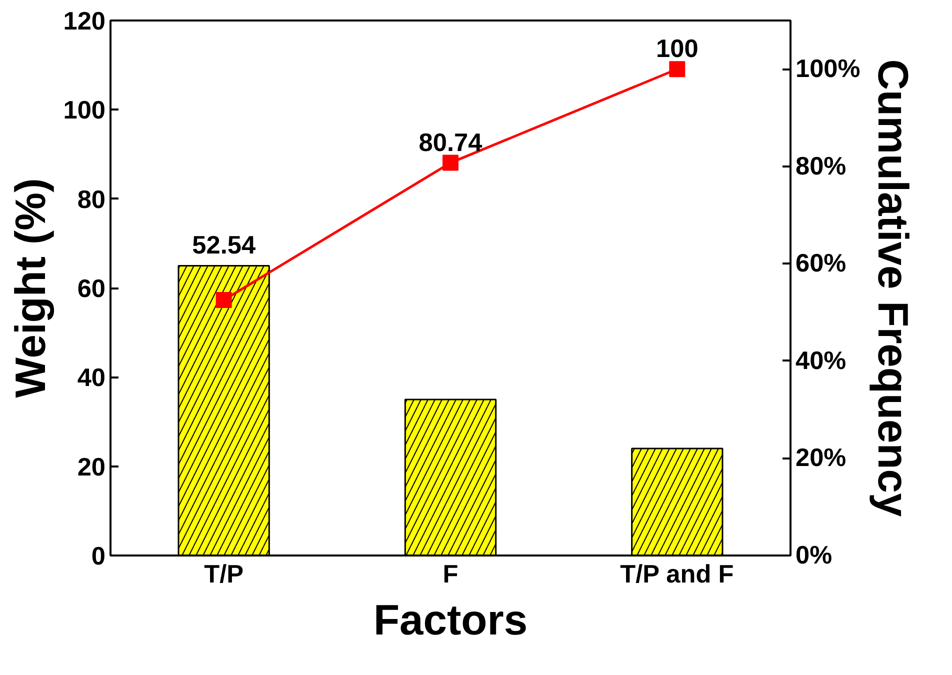 This screenshot has height=675, width=952. I want to click on data-label: 80.74, so click(450, 142).